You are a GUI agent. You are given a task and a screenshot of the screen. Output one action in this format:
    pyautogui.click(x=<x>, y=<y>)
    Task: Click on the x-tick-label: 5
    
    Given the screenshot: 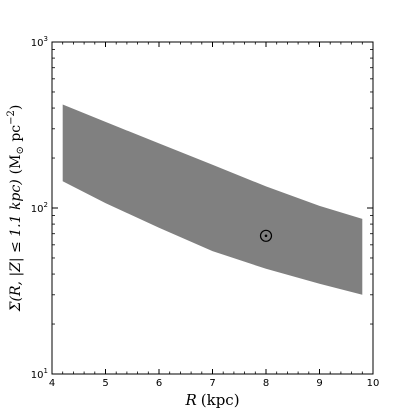 What is the action you would take?
    pyautogui.click(x=105, y=383)
    